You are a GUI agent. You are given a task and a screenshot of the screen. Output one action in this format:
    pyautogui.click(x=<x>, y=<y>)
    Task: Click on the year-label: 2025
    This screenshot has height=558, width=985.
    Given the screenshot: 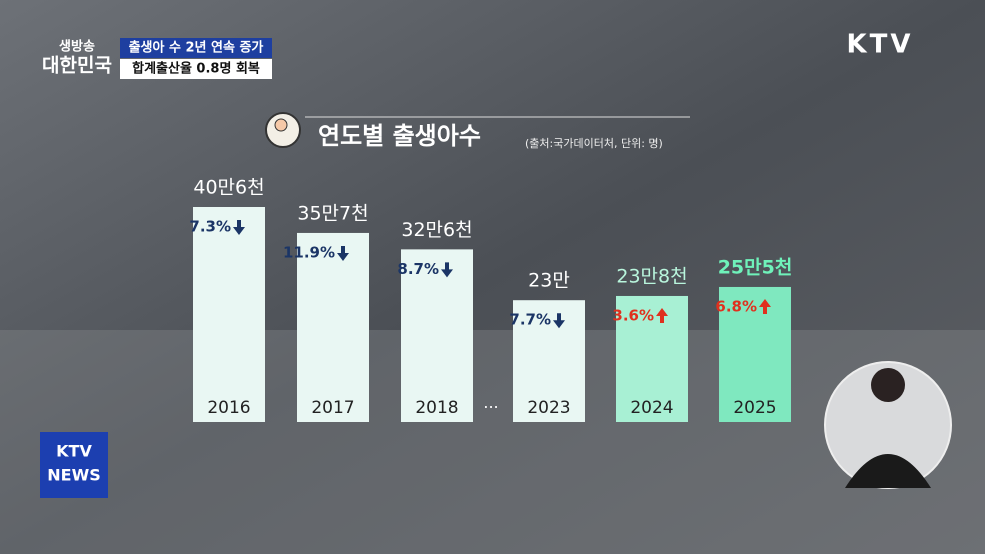 What is the action you would take?
    pyautogui.click(x=754, y=408)
    